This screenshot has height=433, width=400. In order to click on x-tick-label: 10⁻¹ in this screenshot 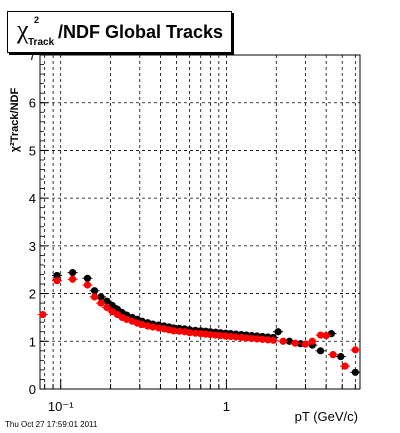, I will do `click(61, 406)`.